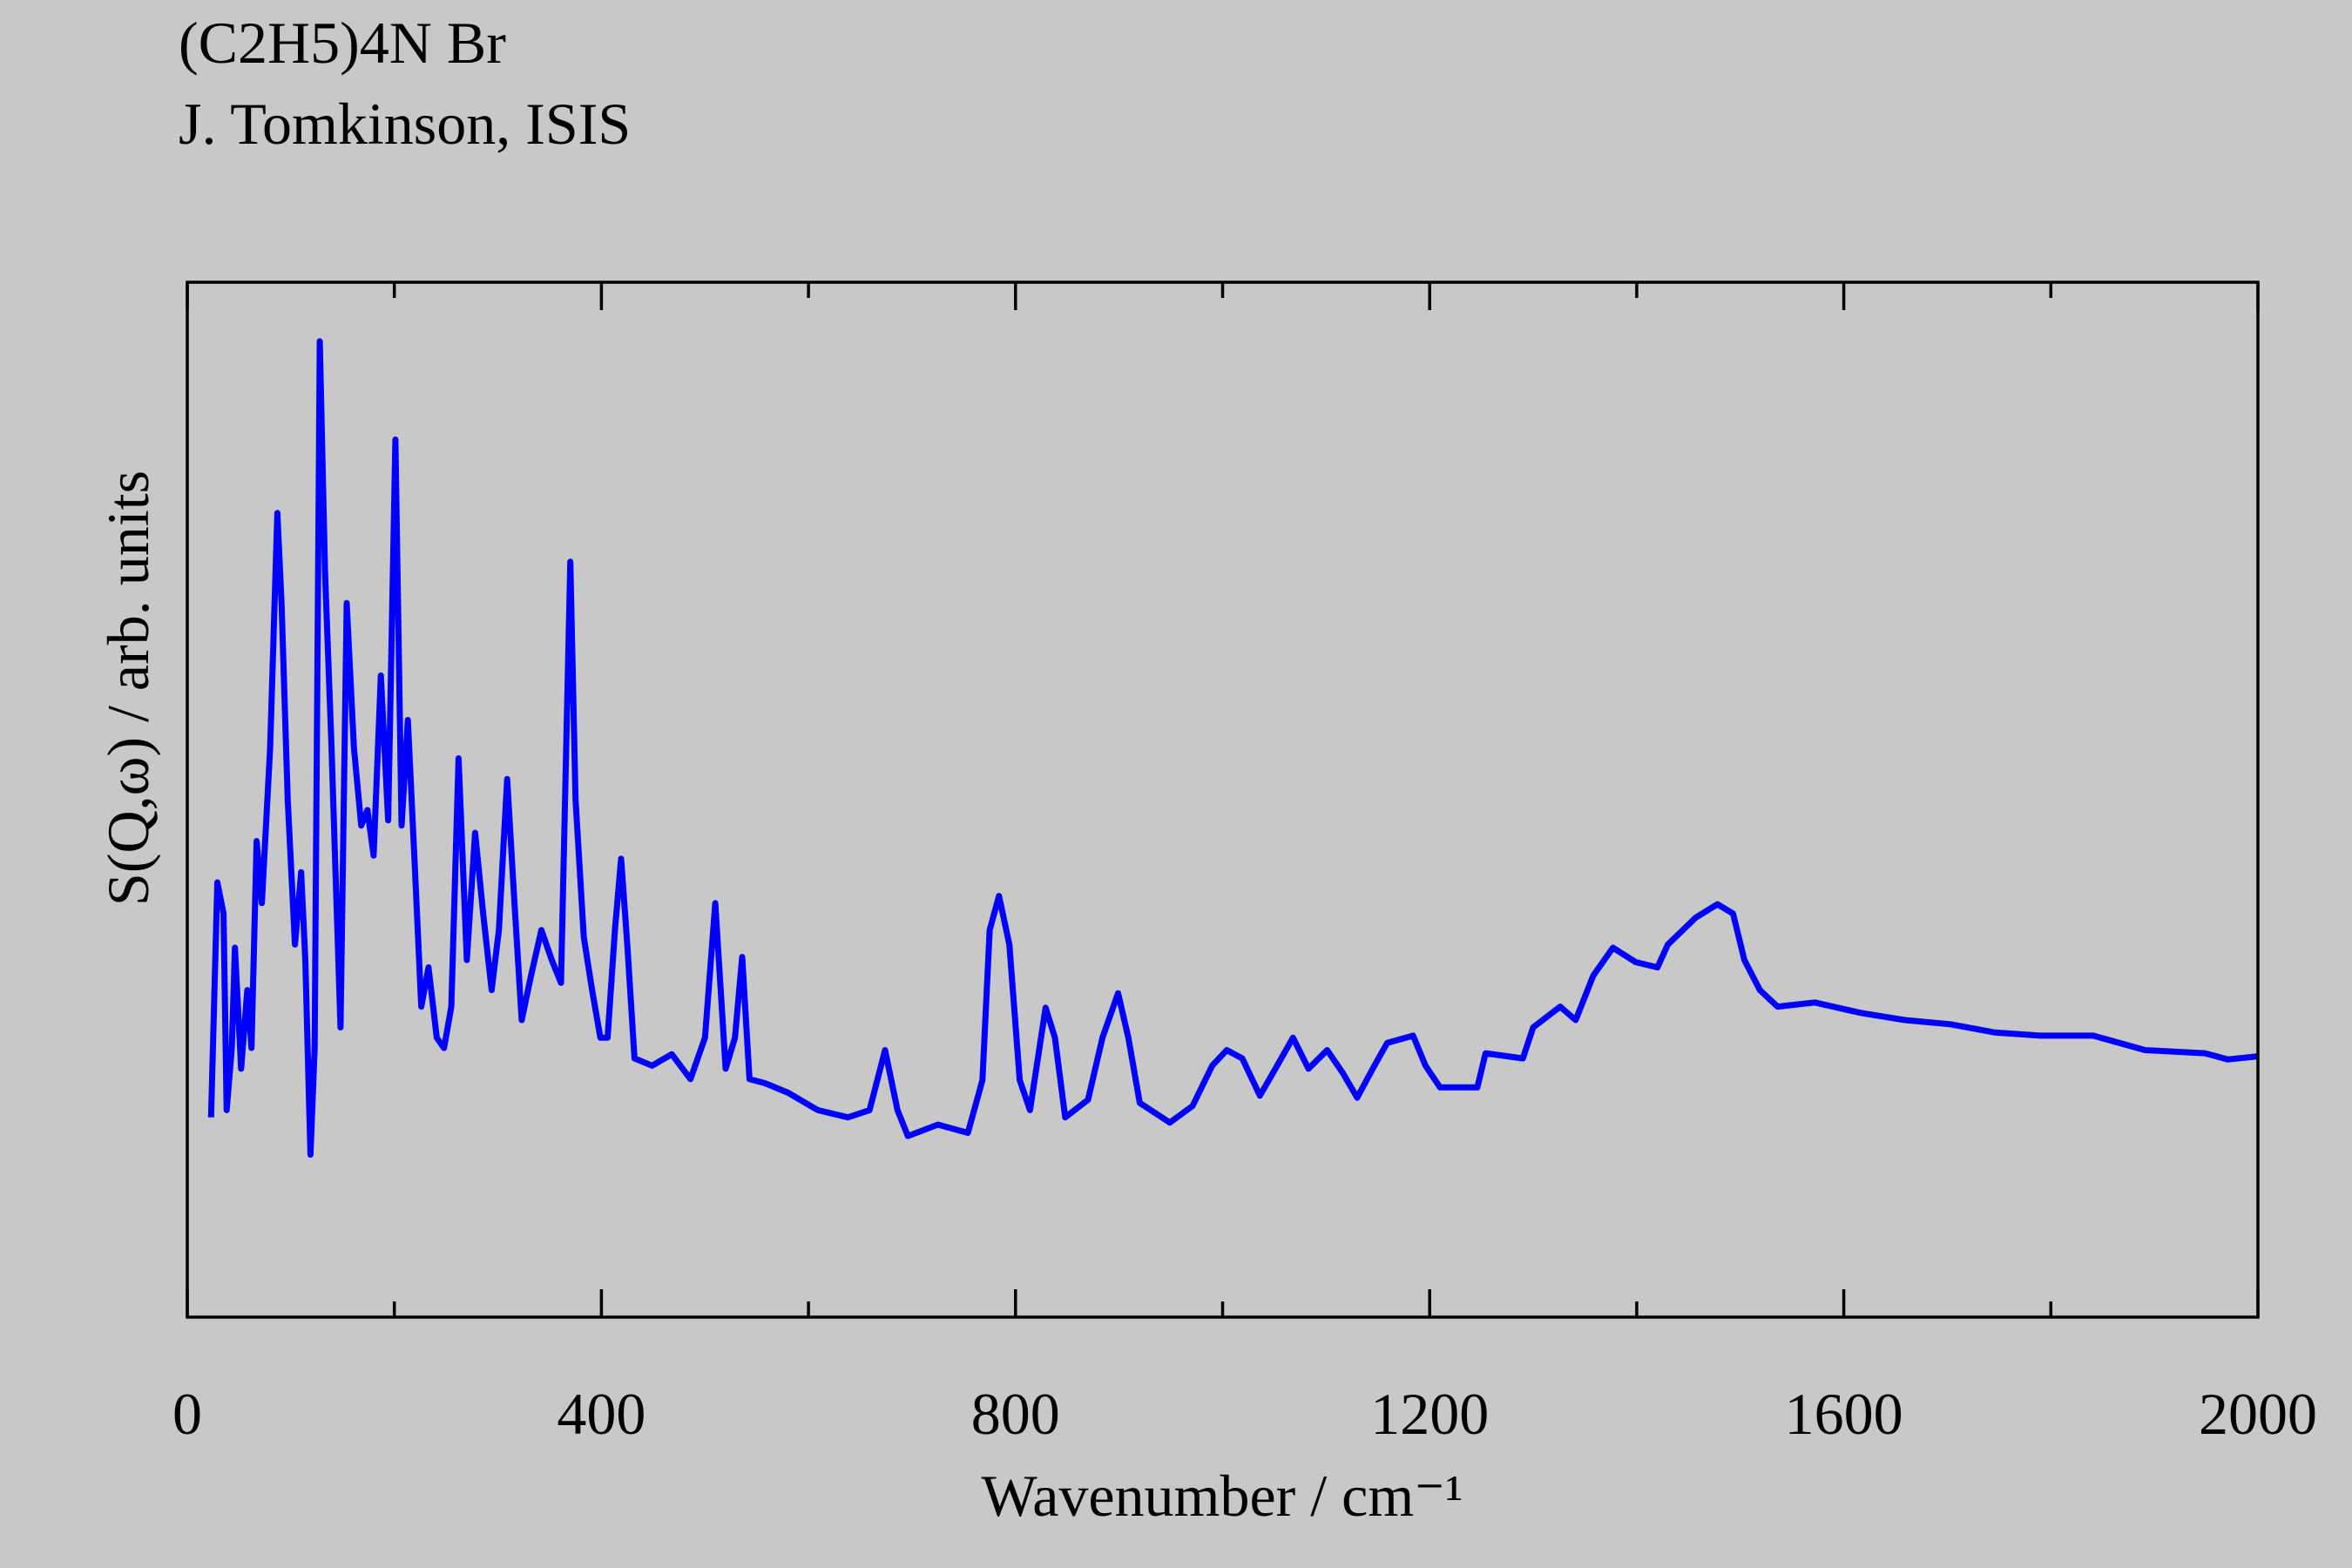  Describe the element at coordinates (1222, 1496) in the screenshot. I see `x-axis-label: Wavenumber / cm⁻¹` at that location.